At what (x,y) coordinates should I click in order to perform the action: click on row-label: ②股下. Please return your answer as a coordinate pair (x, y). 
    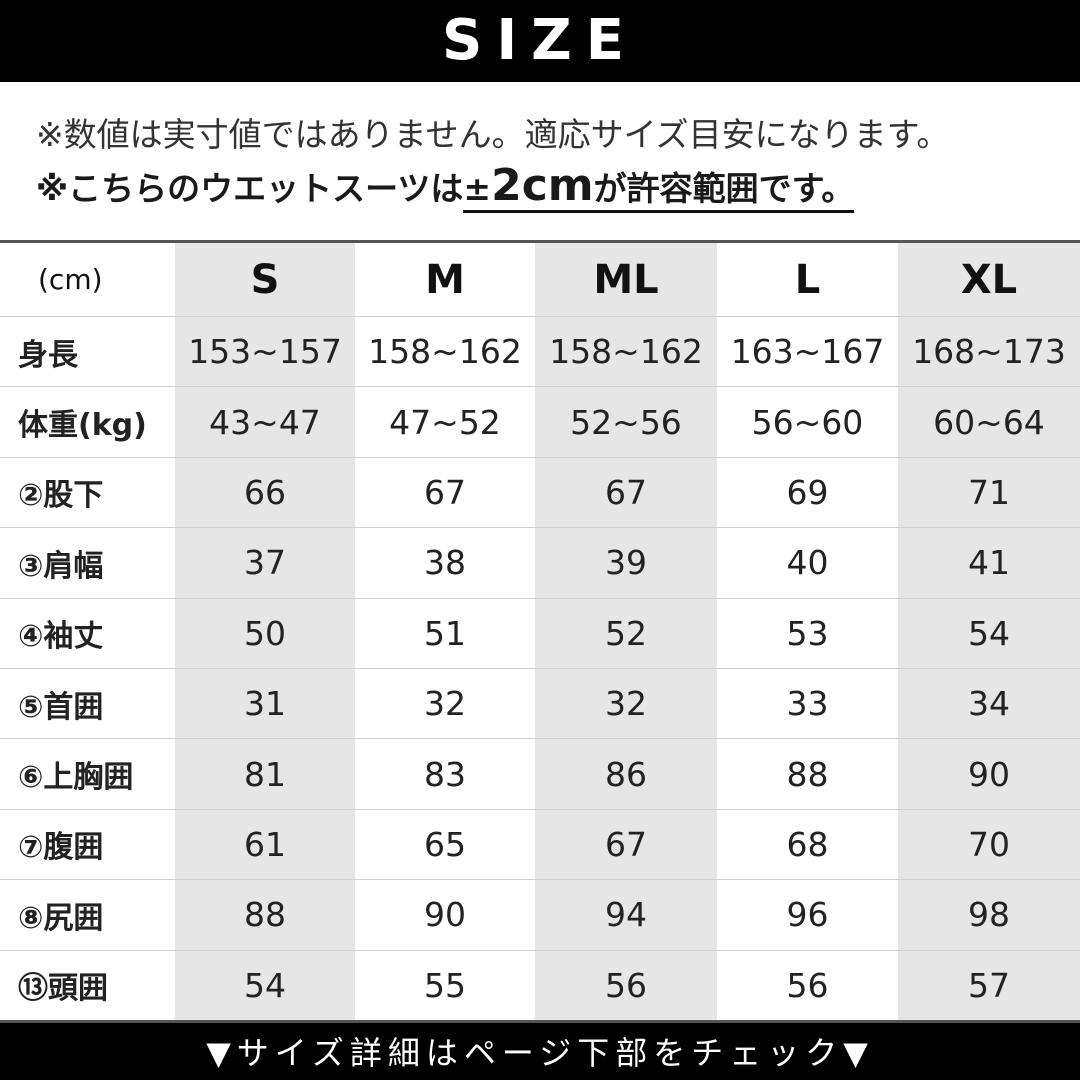
    Looking at the image, I should click on (61, 496).